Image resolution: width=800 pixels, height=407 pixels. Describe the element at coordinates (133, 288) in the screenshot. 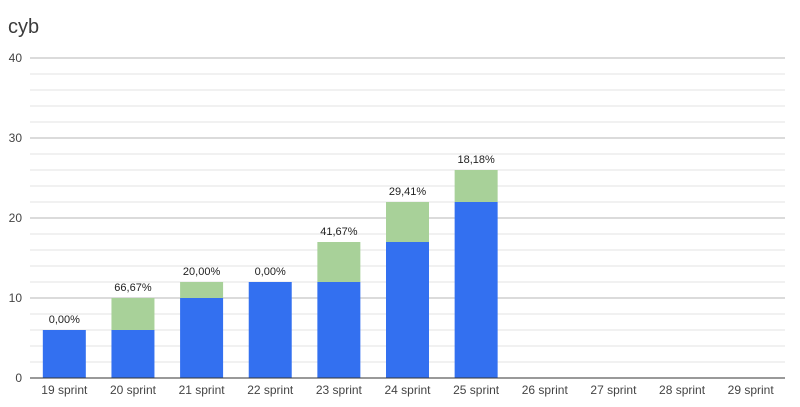

I see `data-label: 66,67%` at that location.